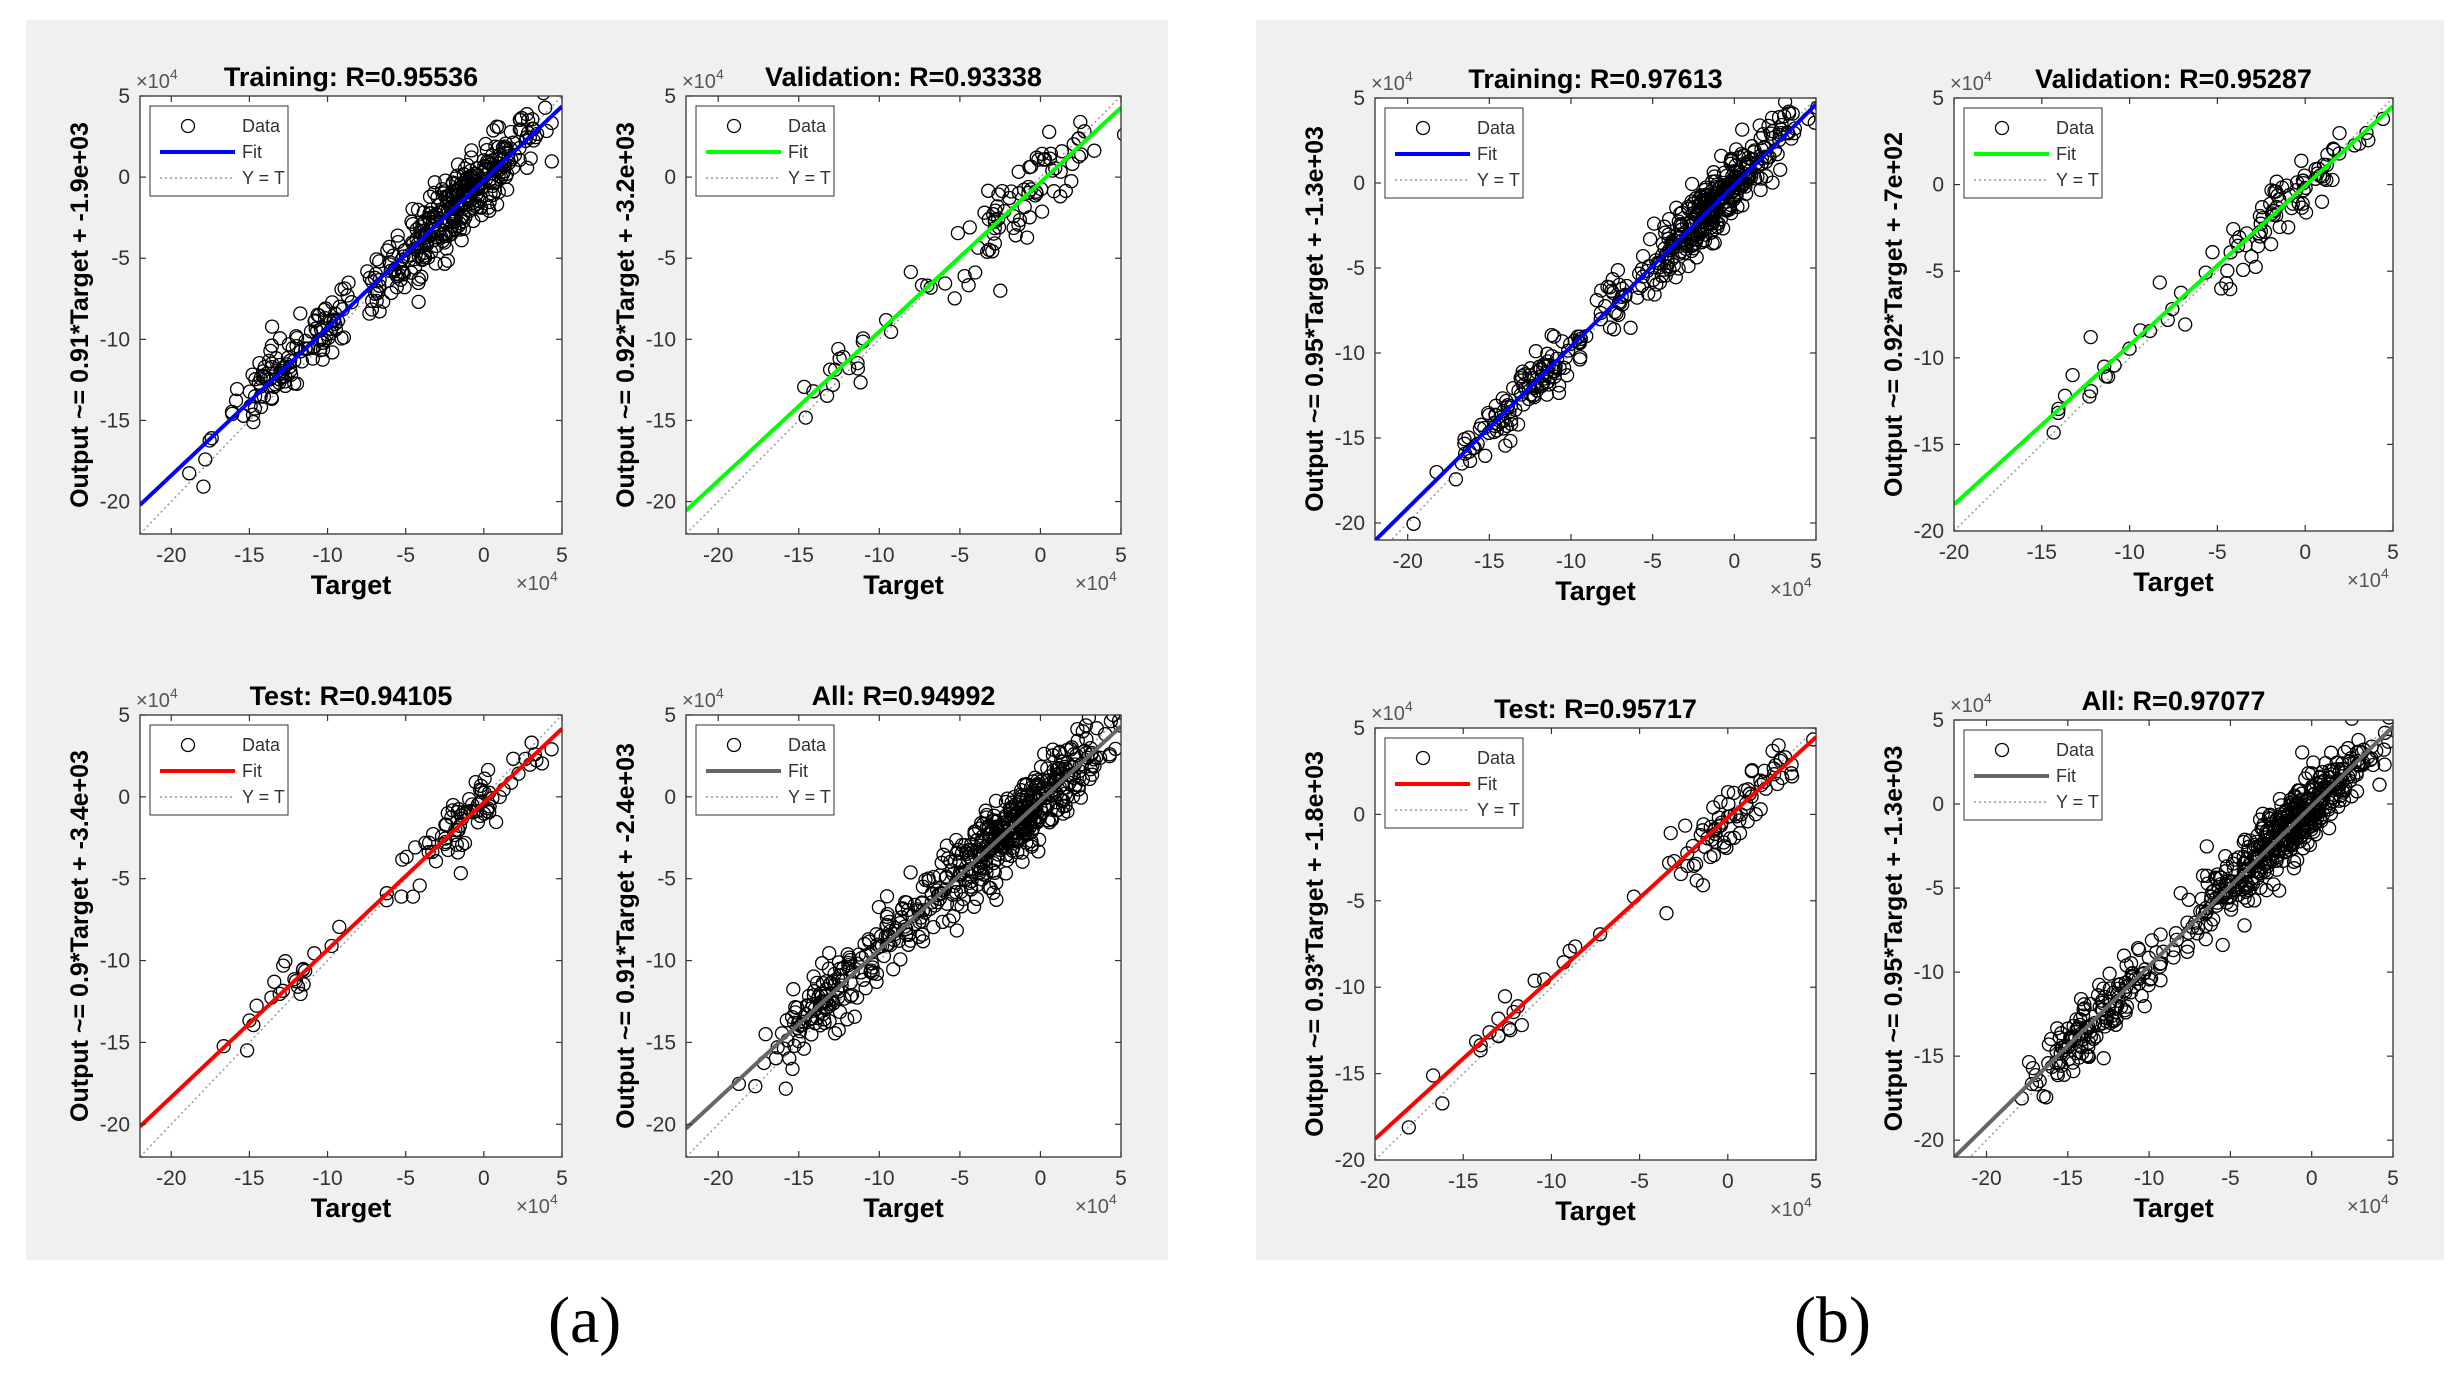 The width and height of the screenshot is (2457, 1389). I want to click on x-exponent-label: ×10⁴, so click(2368, 578).